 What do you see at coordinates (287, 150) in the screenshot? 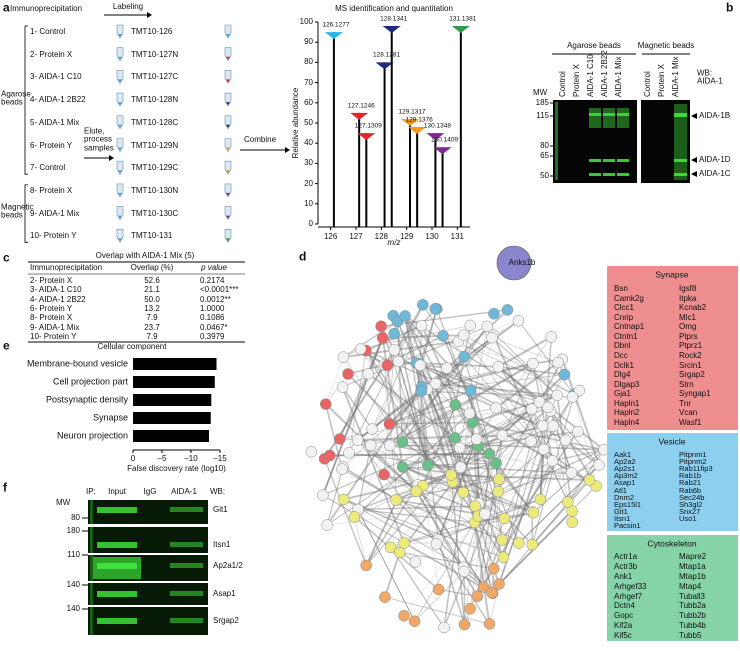
I see `combine-arrow-head` at bounding box center [287, 150].